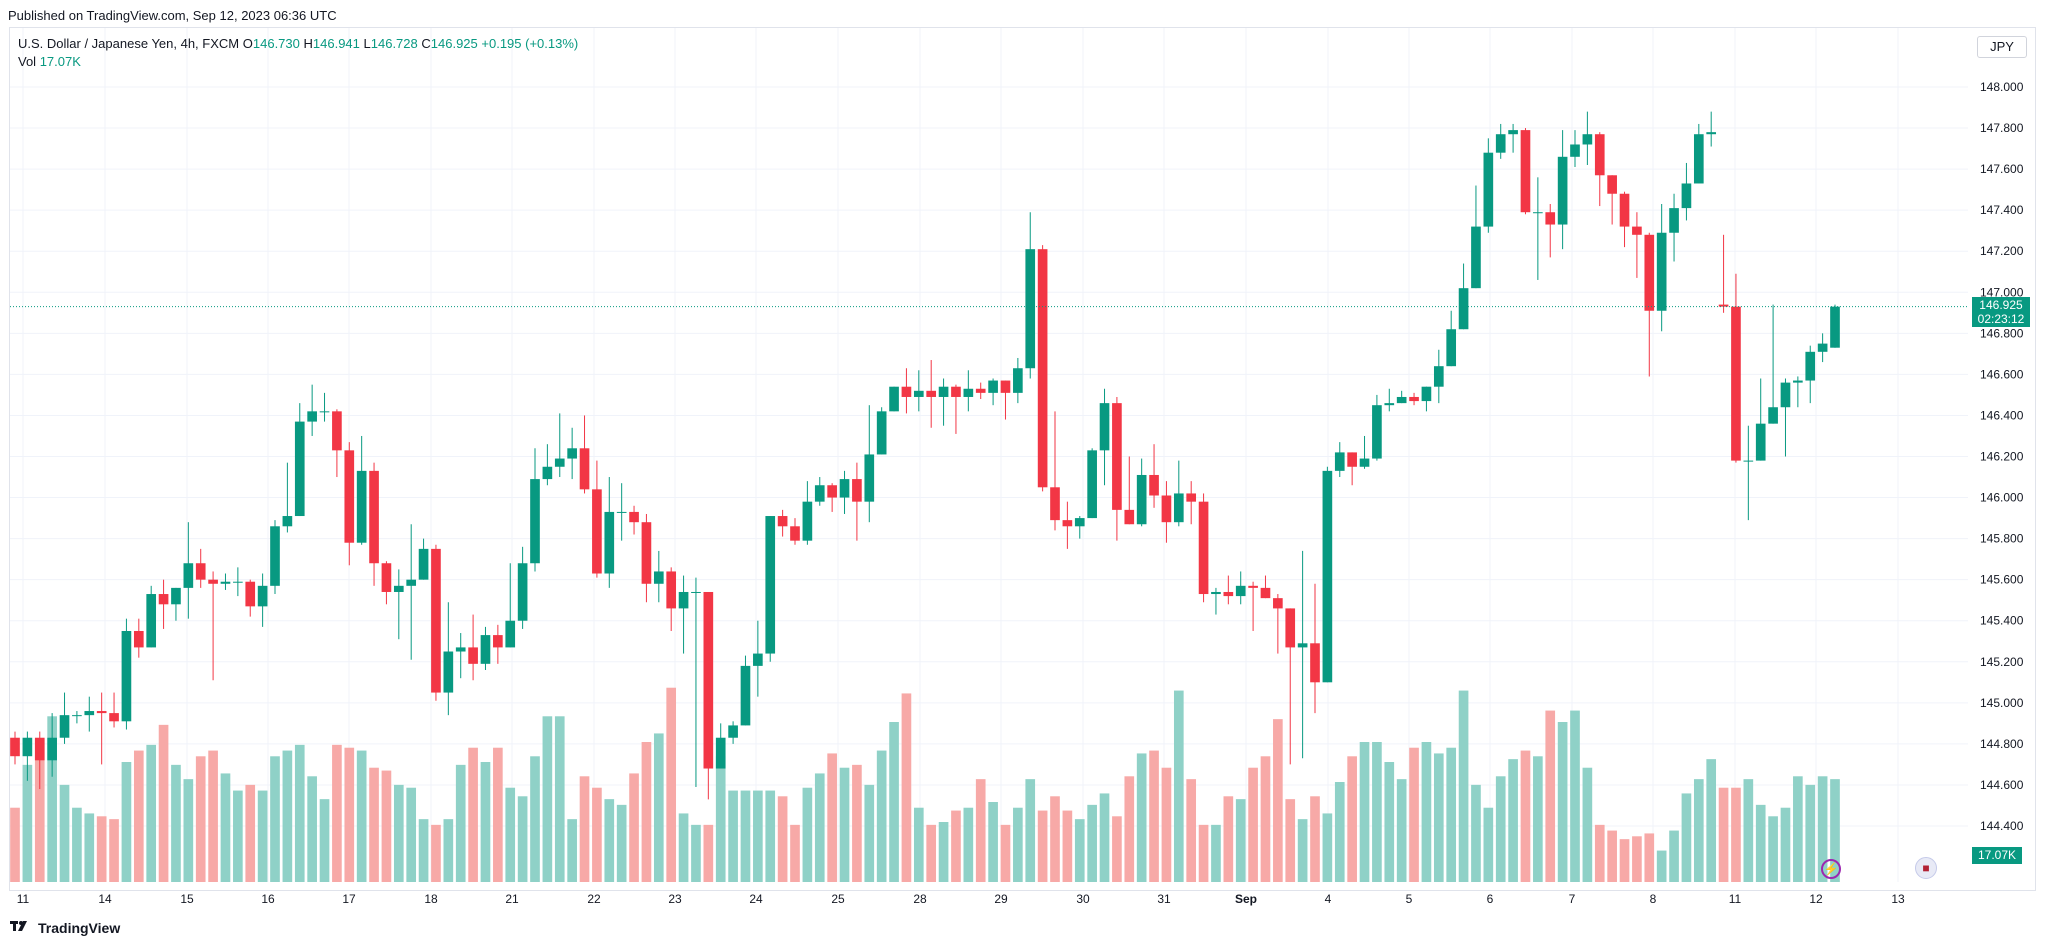 This screenshot has height=946, width=2048. I want to click on time-tick-label: 23, so click(675, 899).